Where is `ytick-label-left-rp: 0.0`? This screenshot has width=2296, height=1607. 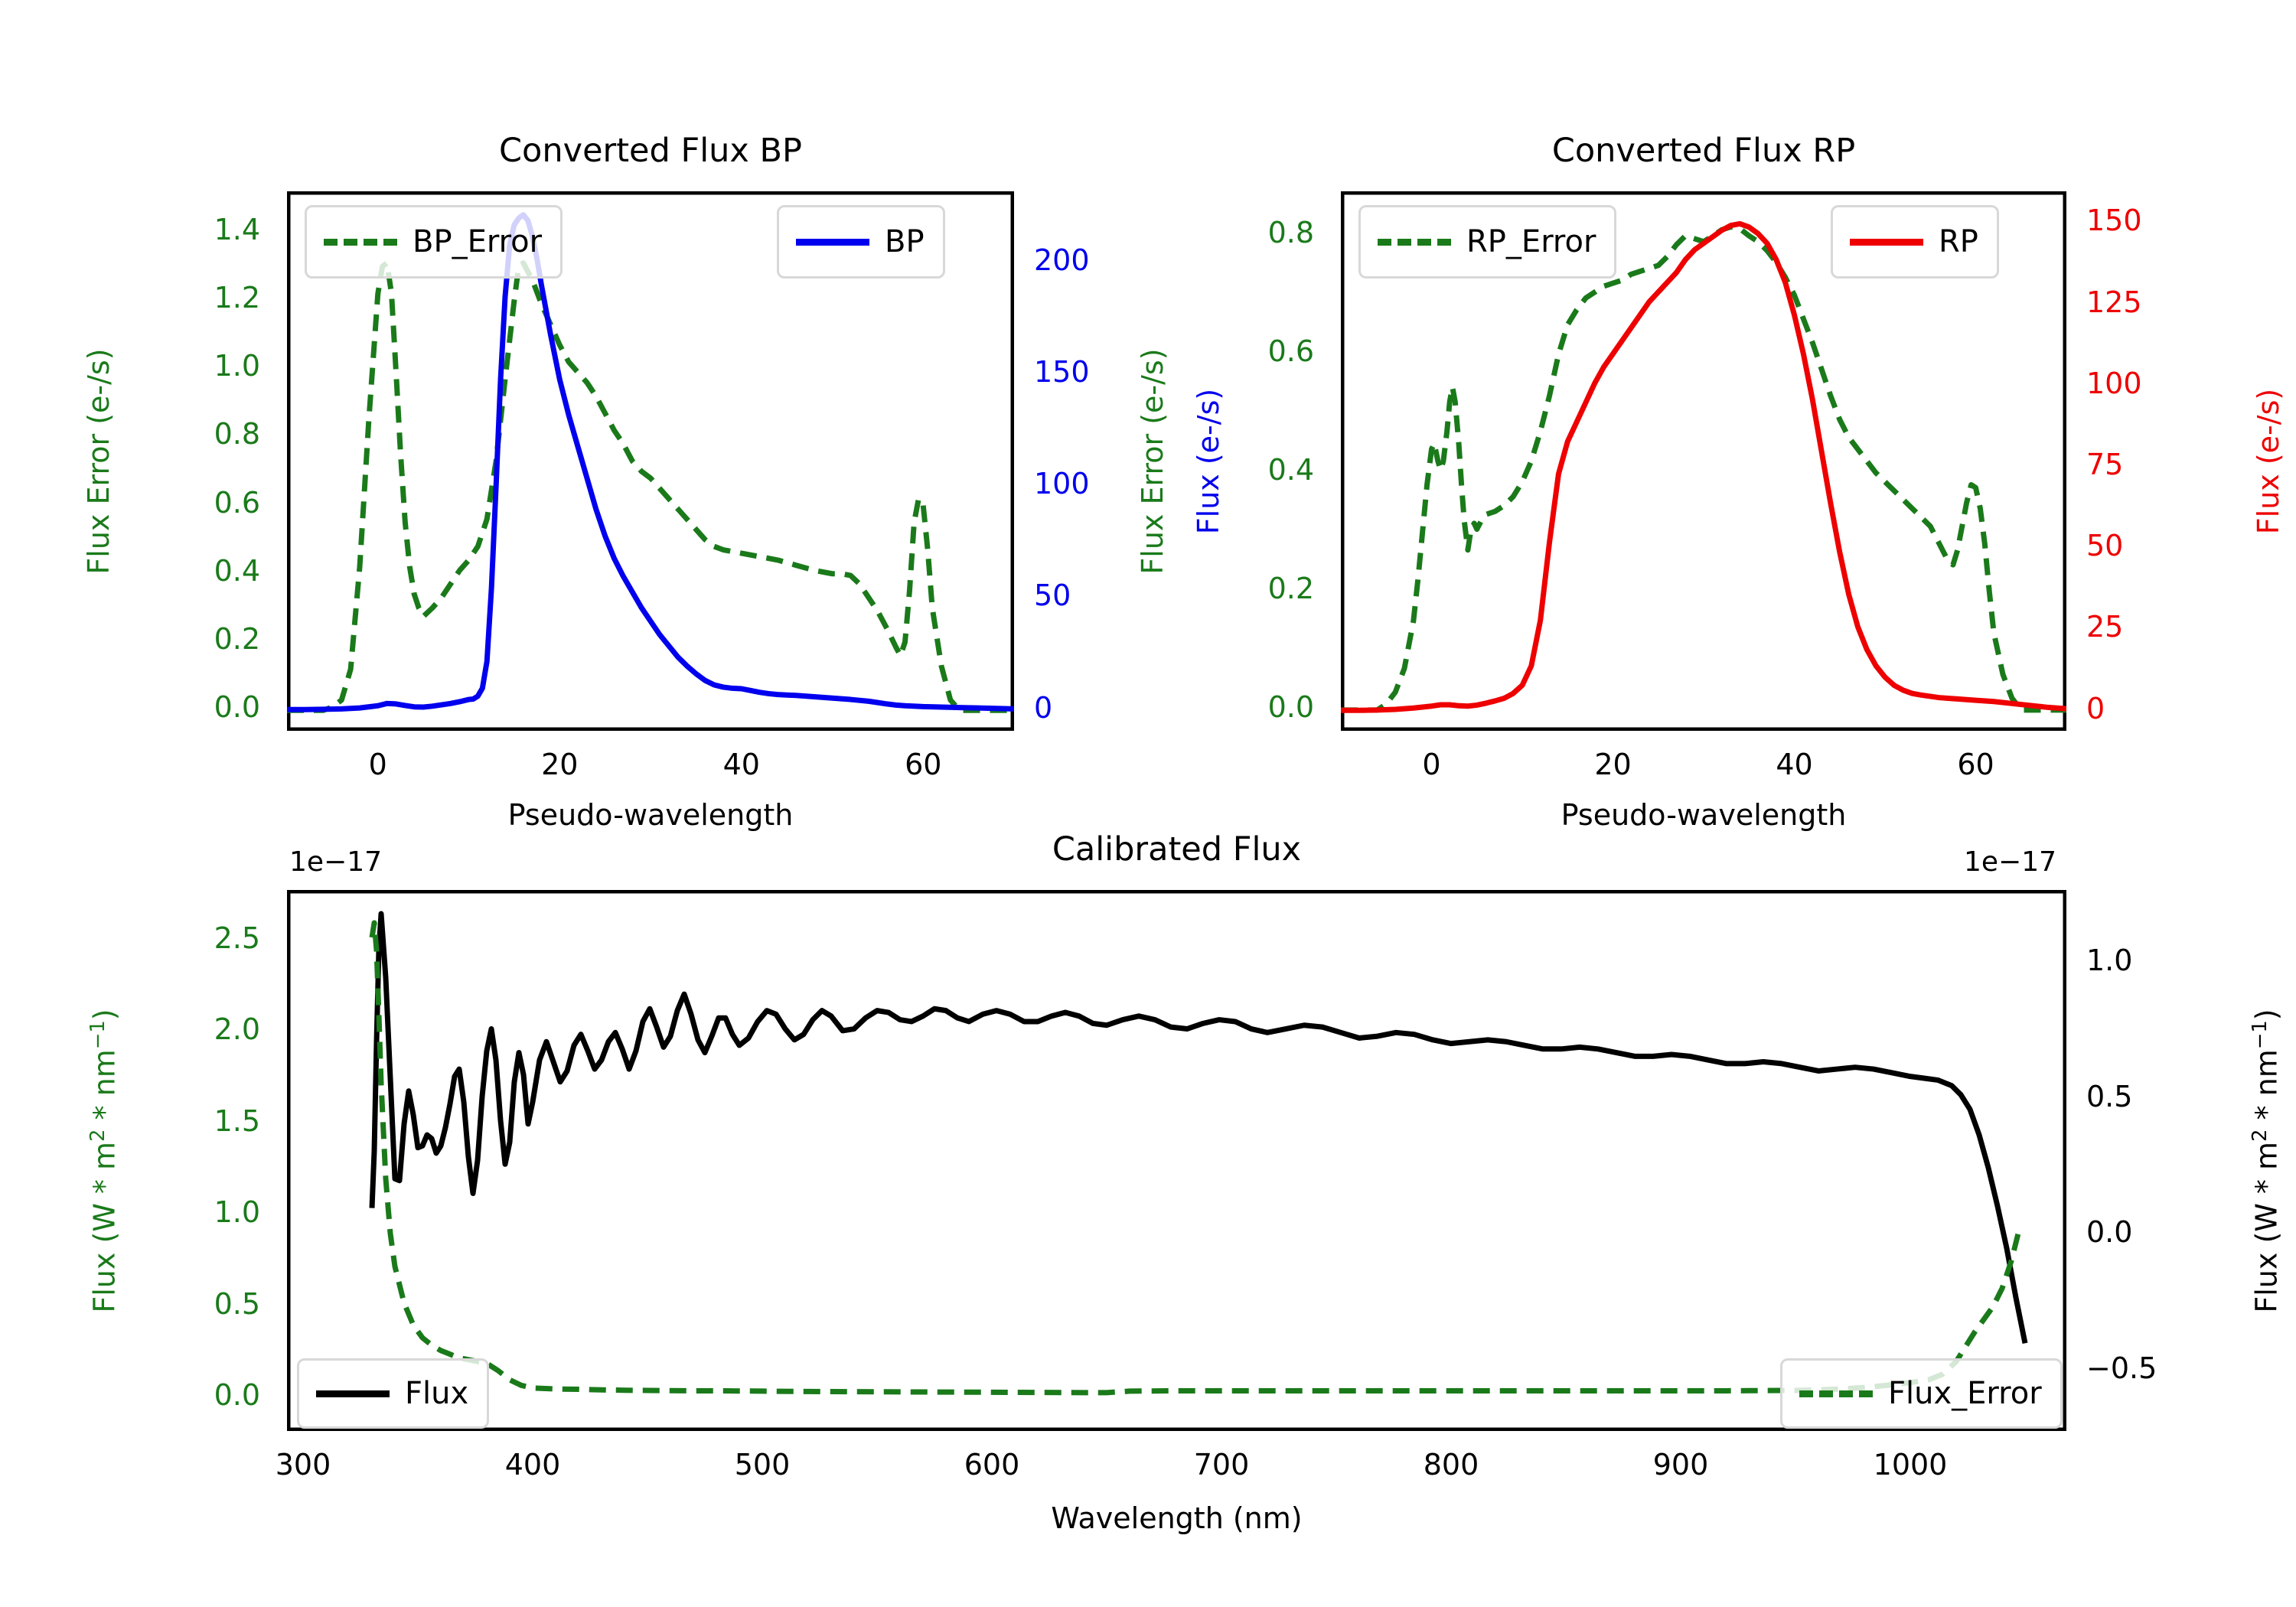
ytick-label-left-rp: 0.0 is located at coordinates (1290, 706).